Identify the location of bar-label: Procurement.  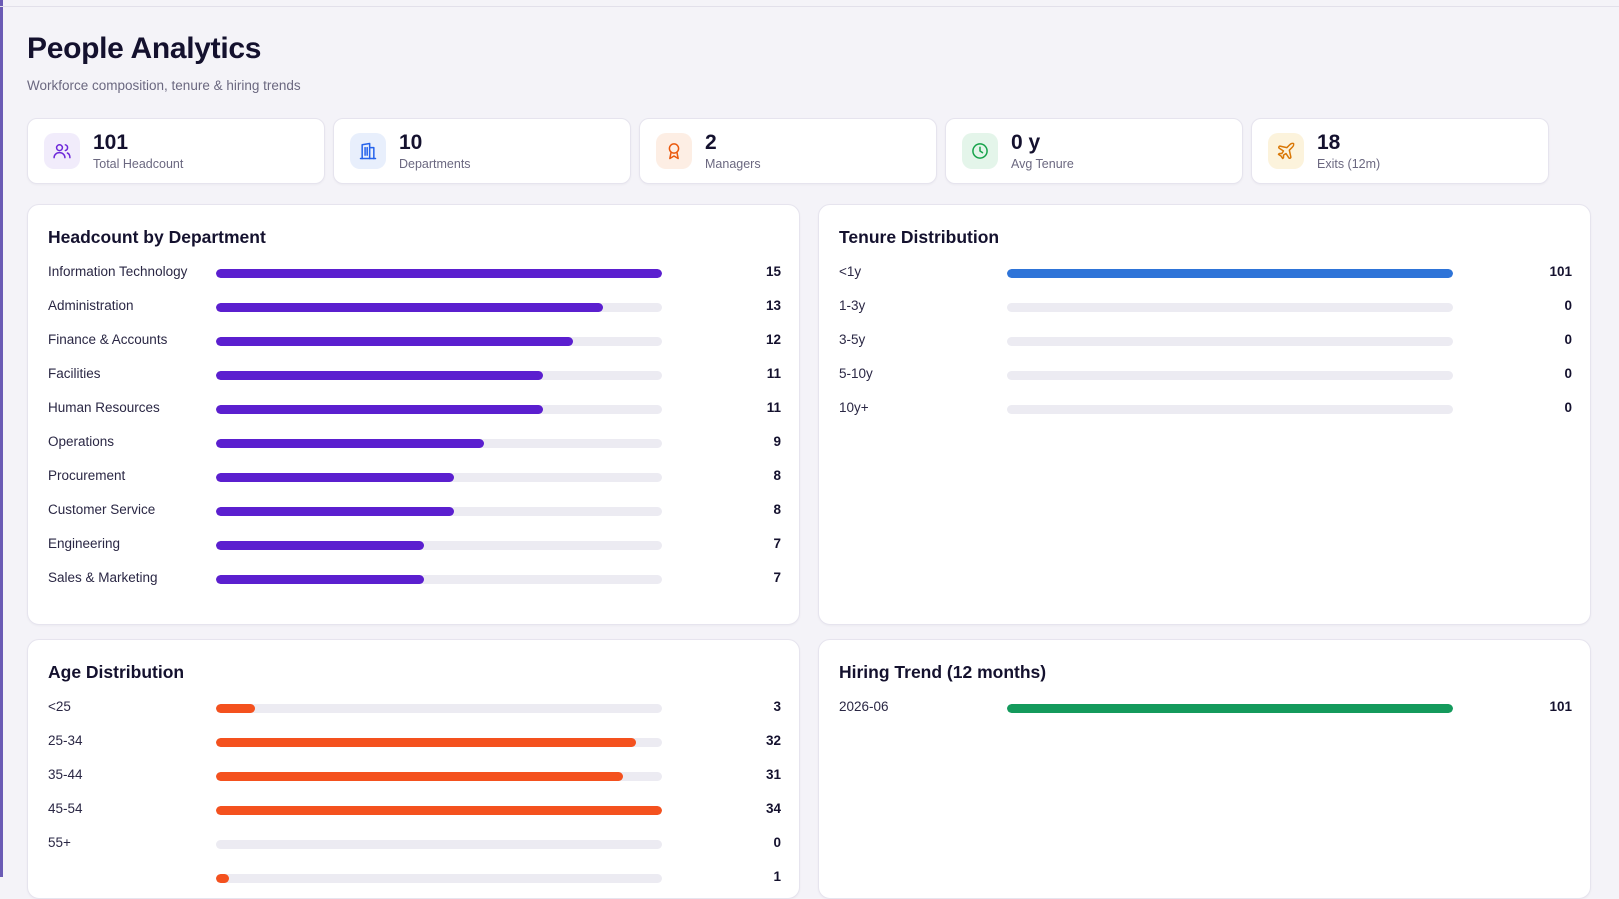
(87, 475).